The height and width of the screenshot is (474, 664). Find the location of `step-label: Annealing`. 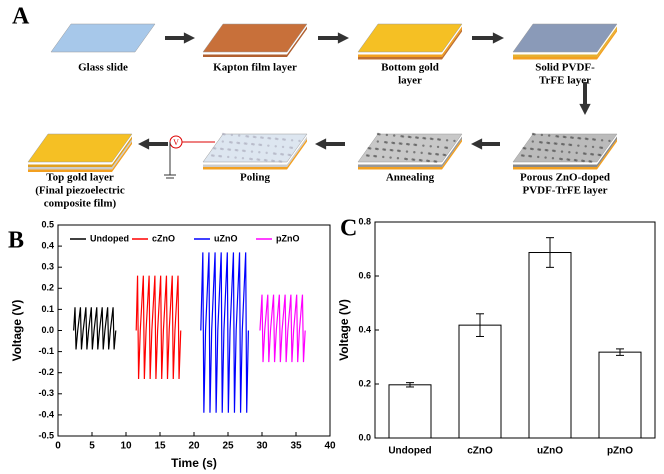

step-label: Annealing is located at coordinates (410, 178).